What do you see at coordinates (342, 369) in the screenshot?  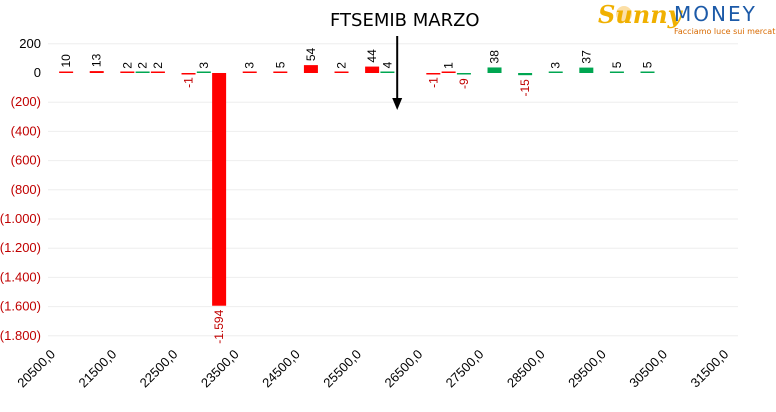 I see `x-tick-label: 25500,0` at bounding box center [342, 369].